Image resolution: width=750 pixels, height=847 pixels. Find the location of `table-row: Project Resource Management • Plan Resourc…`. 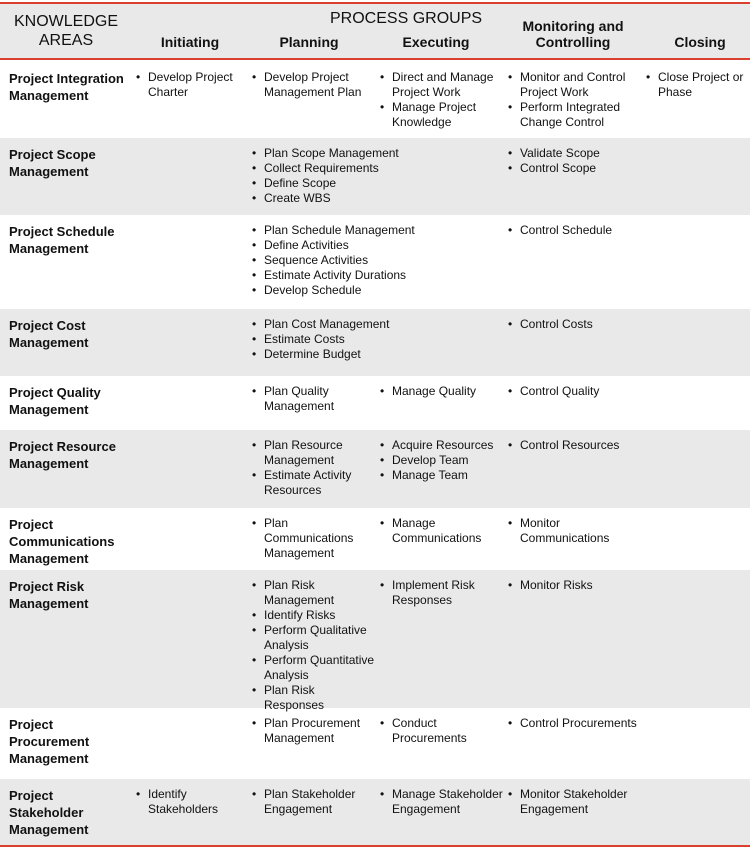

table-row: Project Resource Management • Plan Resourc… is located at coordinates (375, 469).